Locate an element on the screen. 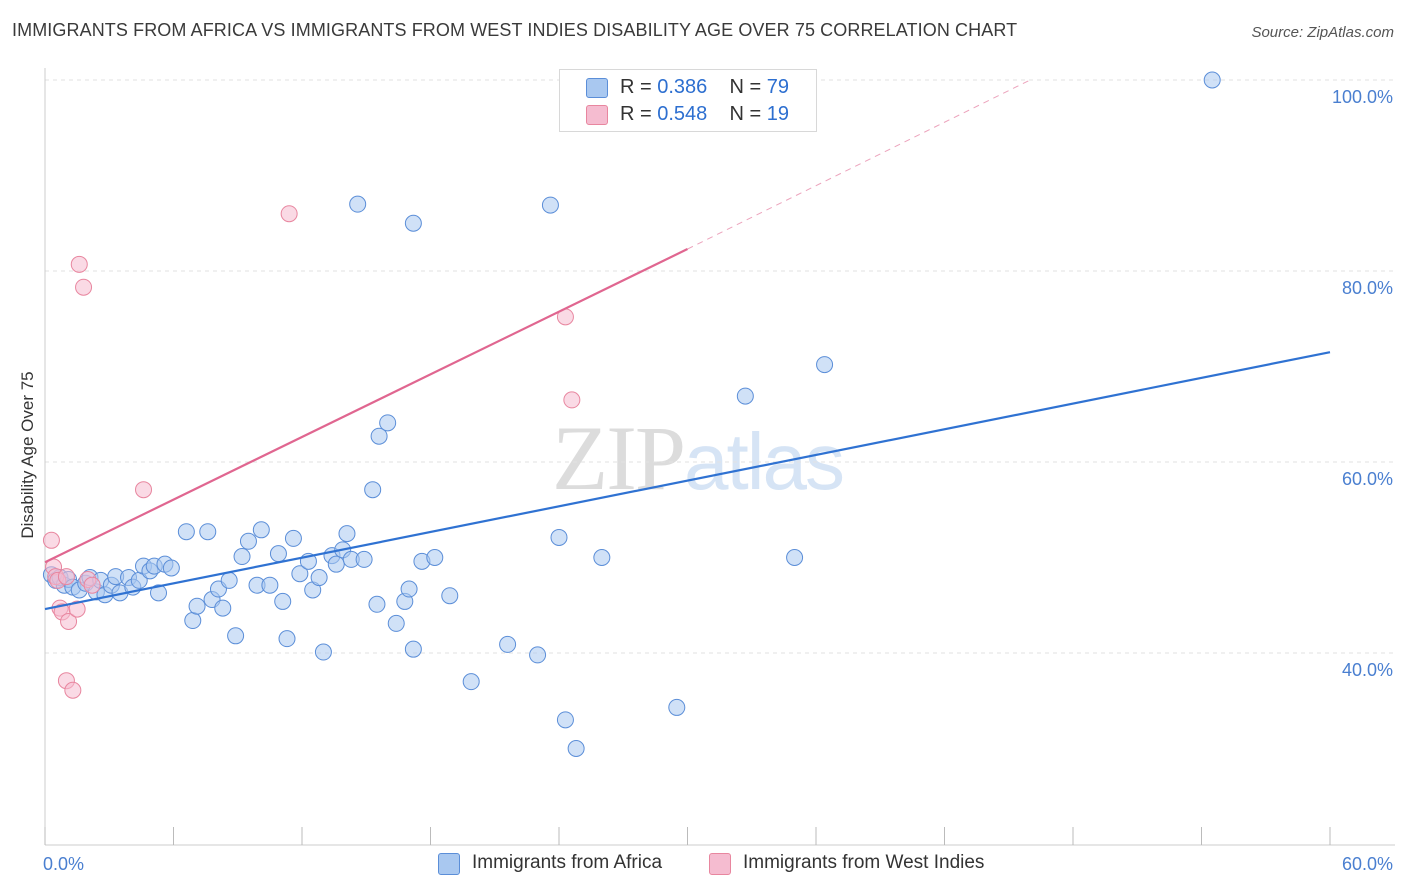 The width and height of the screenshot is (1406, 892). watermark-zip: ZIP is located at coordinates (619, 458).